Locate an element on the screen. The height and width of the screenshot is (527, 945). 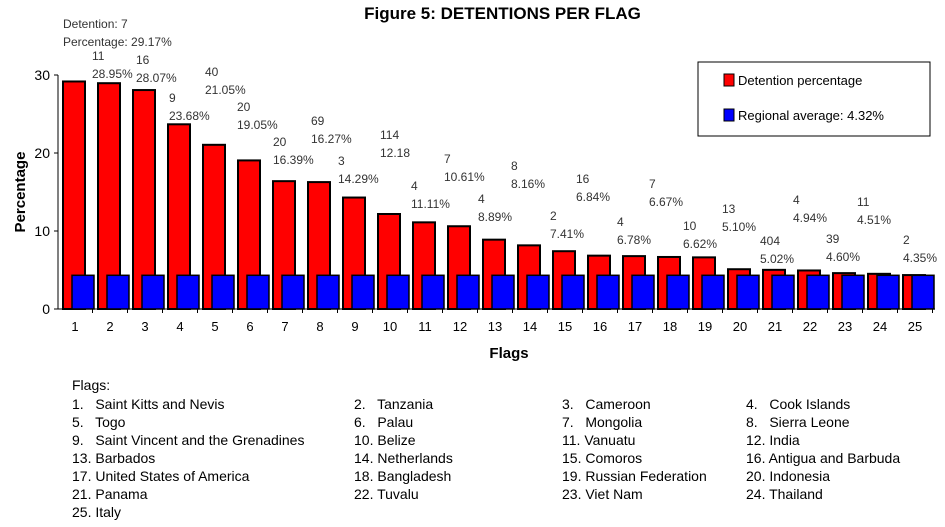
x-tick-label: 5 is located at coordinates (214, 326).